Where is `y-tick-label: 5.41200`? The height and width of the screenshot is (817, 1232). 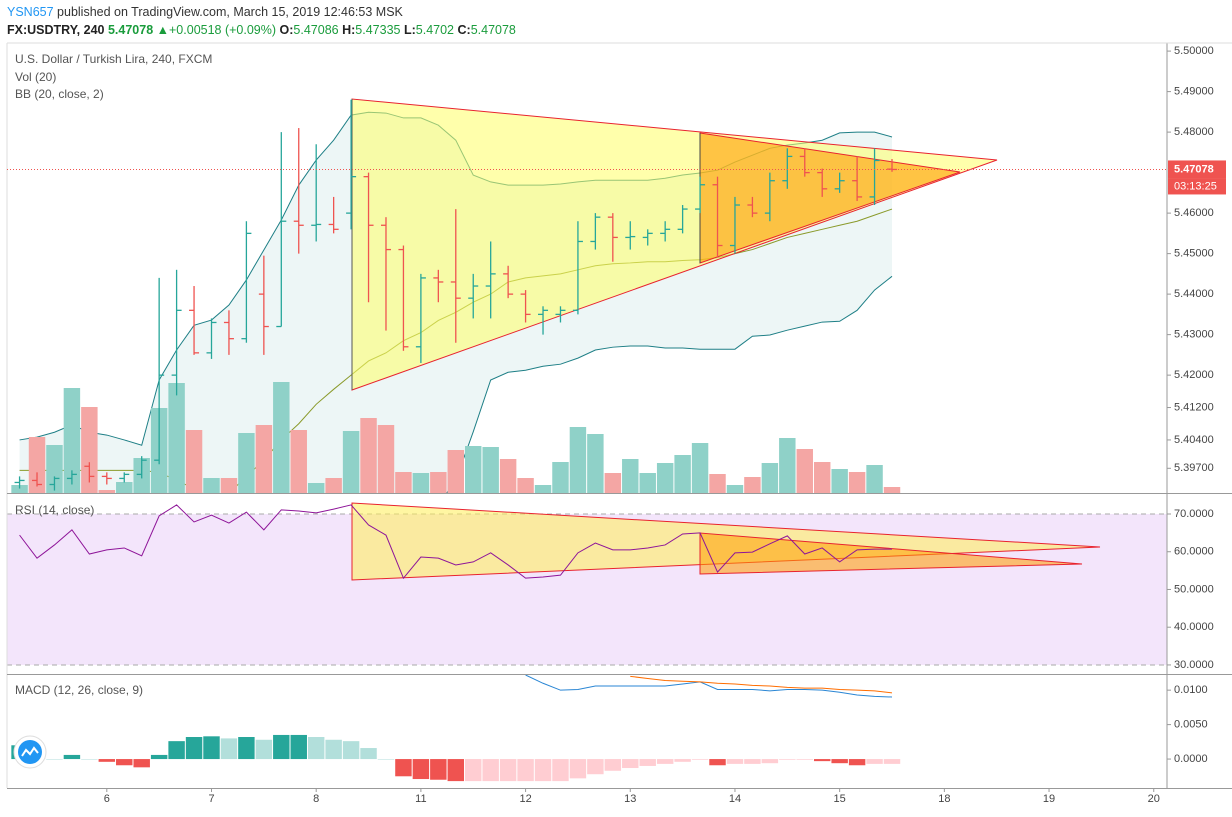 y-tick-label: 5.41200 is located at coordinates (1194, 407).